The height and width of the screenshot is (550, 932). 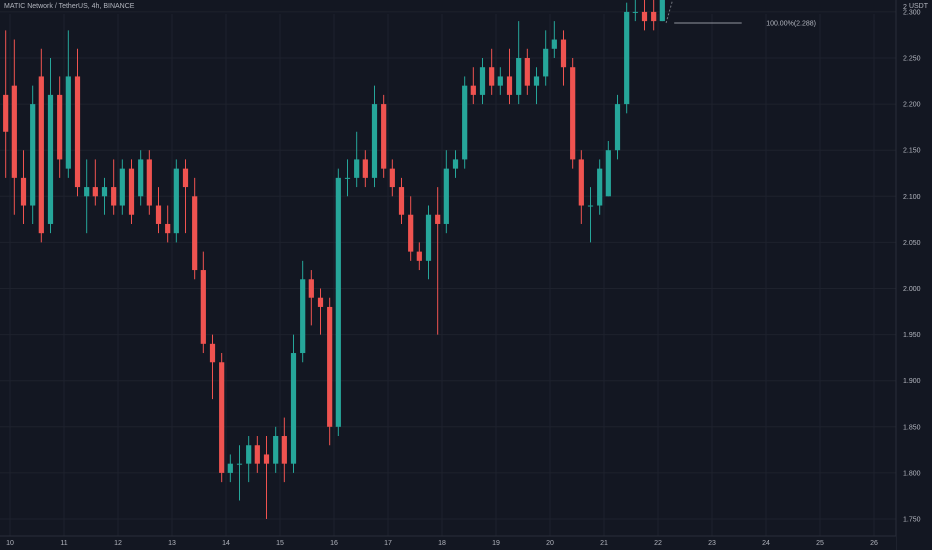 What do you see at coordinates (69, 6) in the screenshot?
I see `symbol-title: MATIC Network / TetherUS, 4h, BINANCE` at bounding box center [69, 6].